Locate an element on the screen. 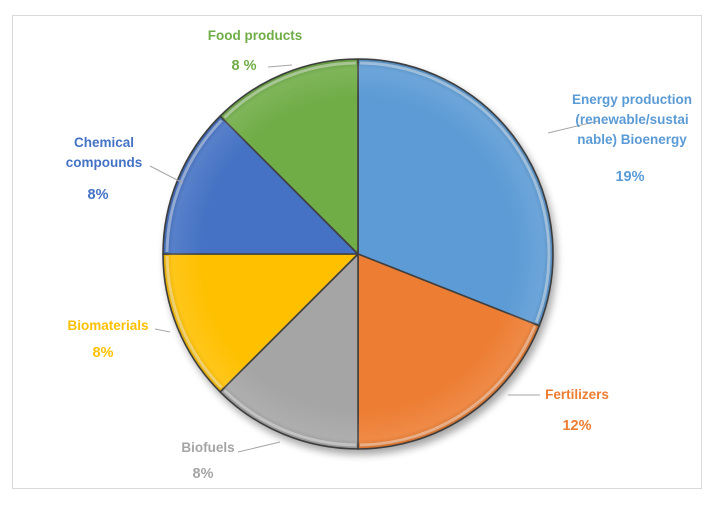  slice-label: Fertilizers is located at coordinates (577, 394).